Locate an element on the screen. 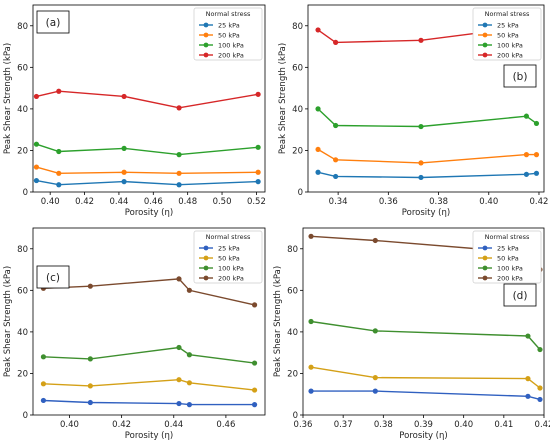  x-tick-label: 0.46 is located at coordinates (225, 425).